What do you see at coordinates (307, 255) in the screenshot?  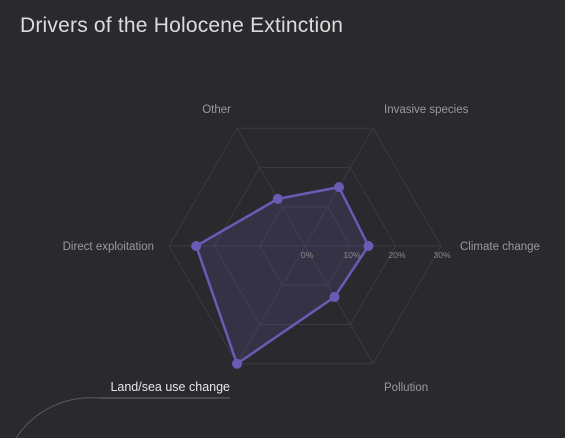 I see `tick-label-0: 0%` at bounding box center [307, 255].